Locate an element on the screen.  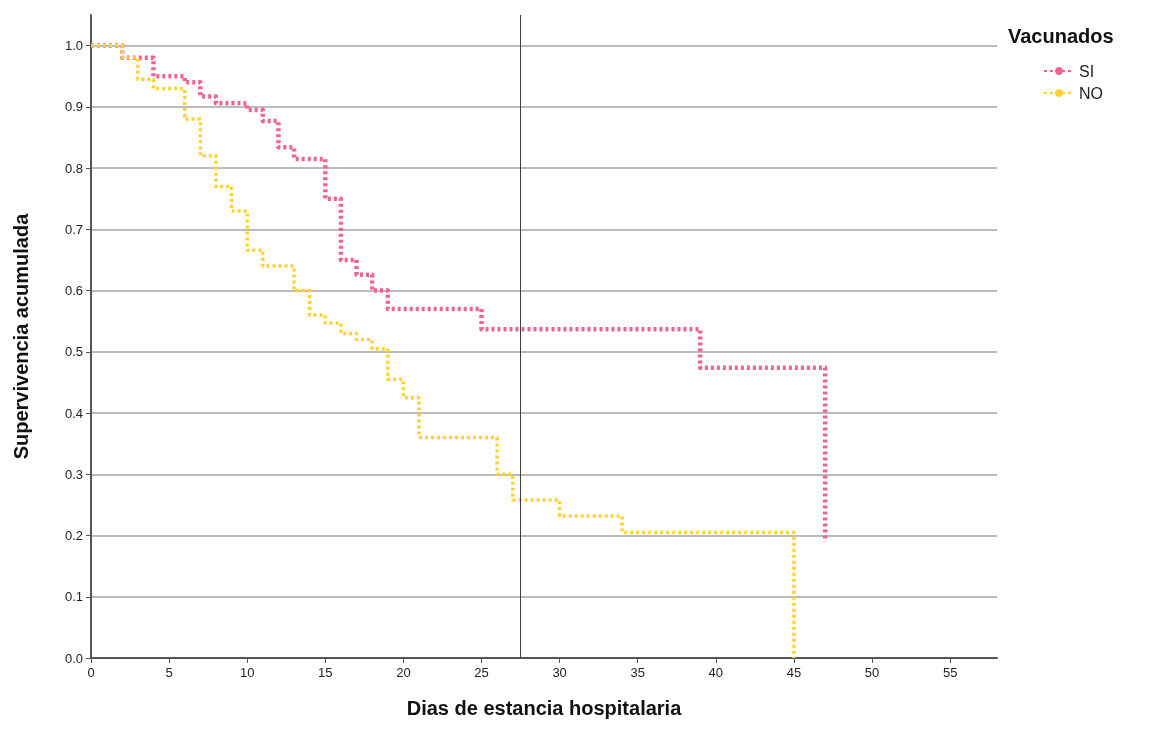
x-tick-label: 20 is located at coordinates (403, 672).